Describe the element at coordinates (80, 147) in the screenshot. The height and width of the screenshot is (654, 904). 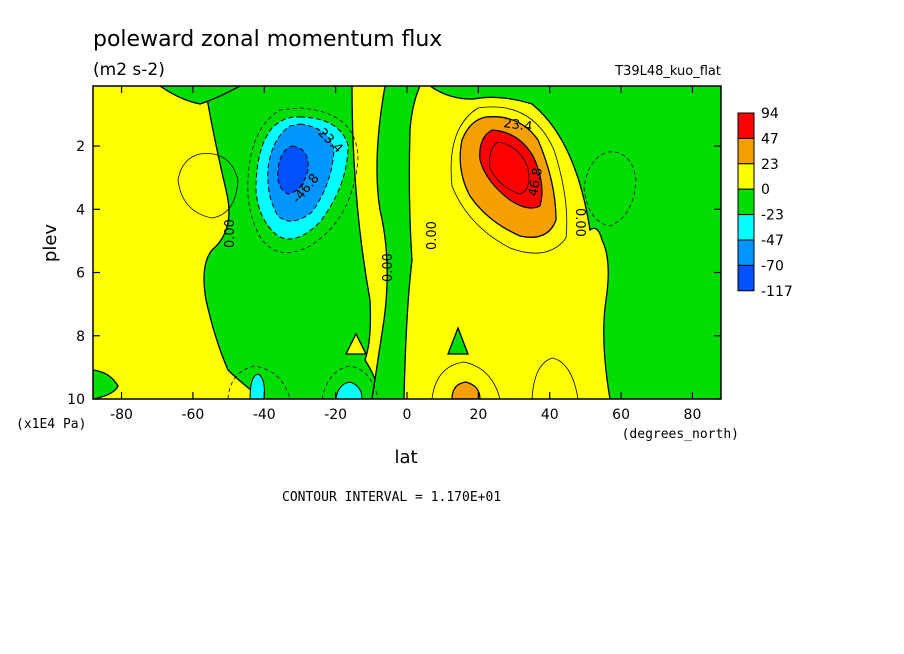
I see `y-tick-label: 2` at that location.